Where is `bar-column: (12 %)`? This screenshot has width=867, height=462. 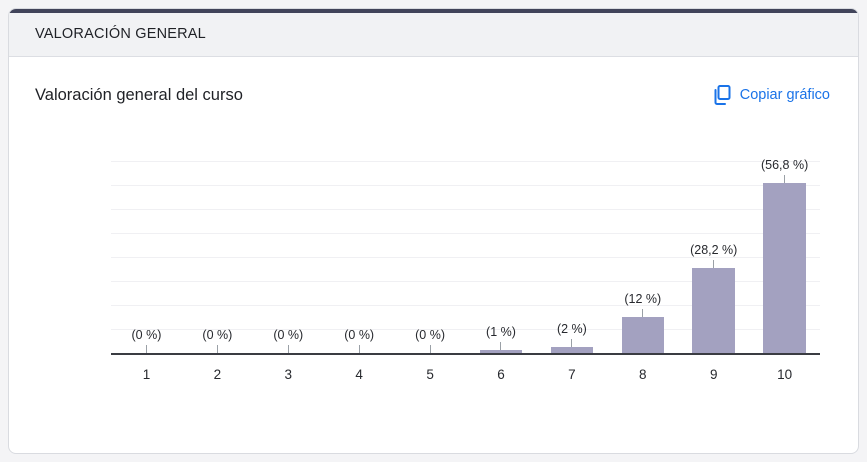
bar-column: (12 %) is located at coordinates (642, 254).